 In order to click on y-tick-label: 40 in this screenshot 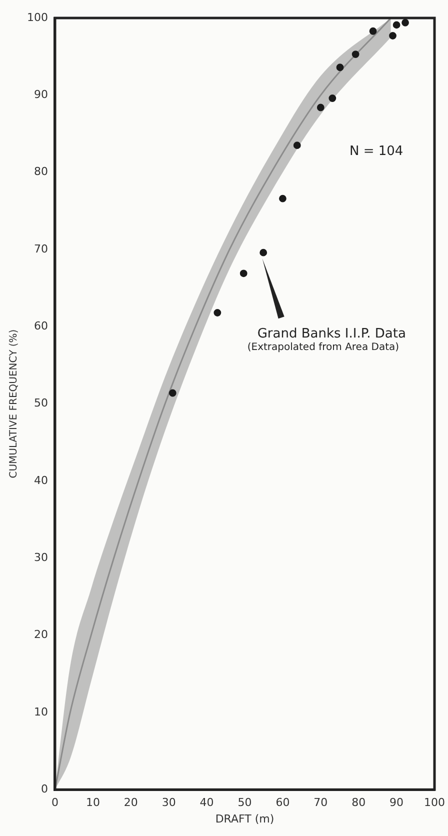, I will do `click(41, 480)`.